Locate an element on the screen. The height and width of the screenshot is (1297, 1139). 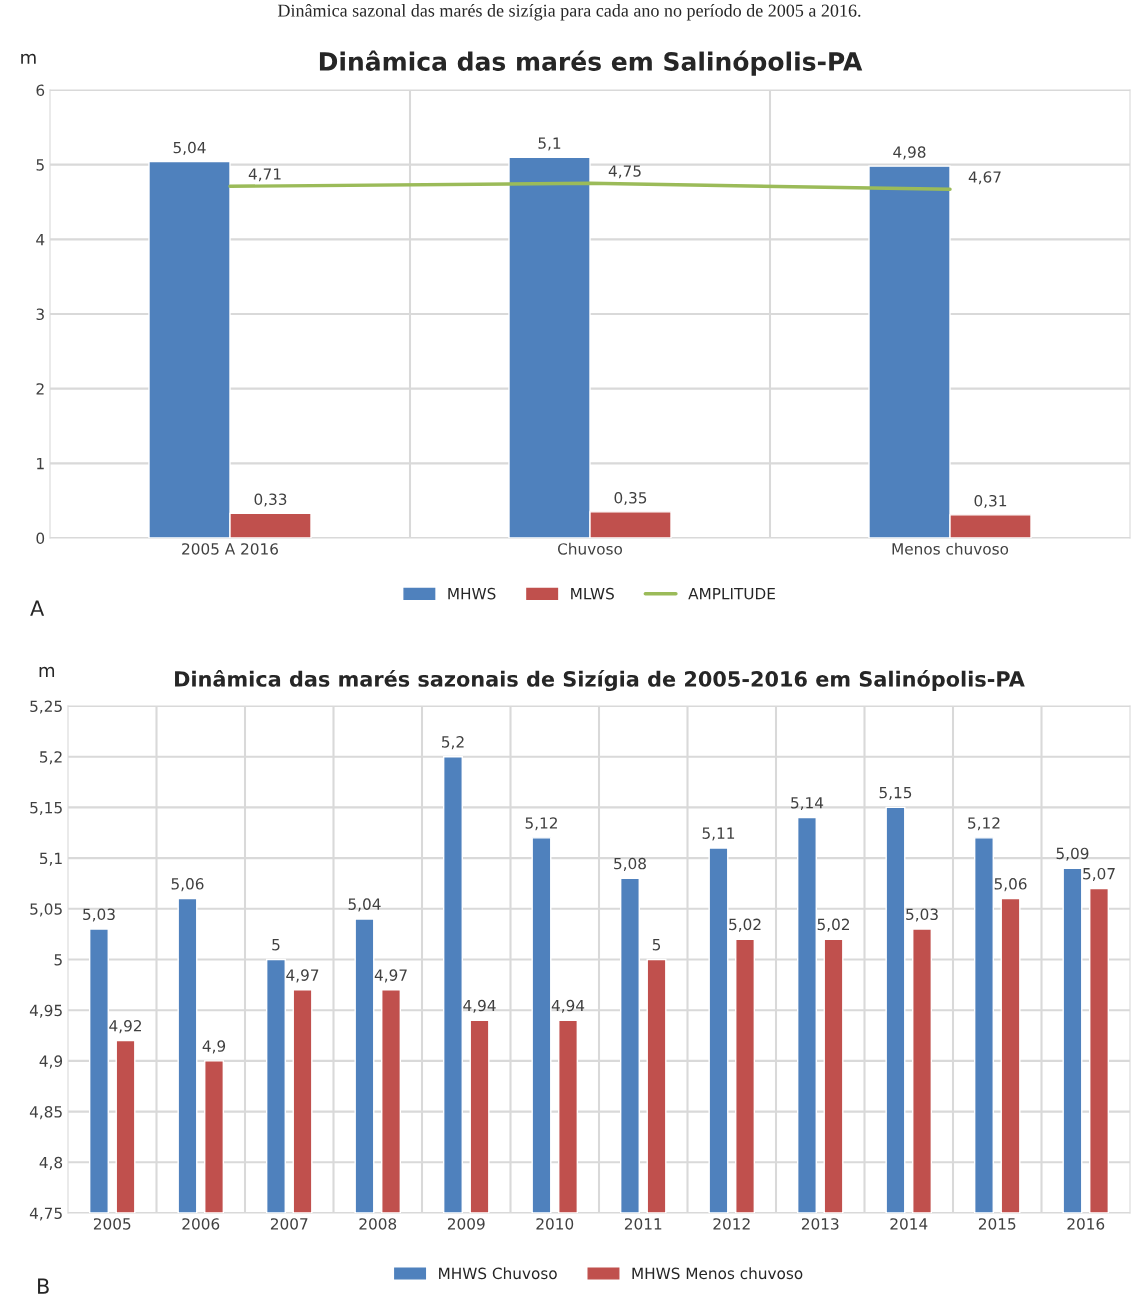
x-tick-label: 2005 A 2016 is located at coordinates (230, 549).